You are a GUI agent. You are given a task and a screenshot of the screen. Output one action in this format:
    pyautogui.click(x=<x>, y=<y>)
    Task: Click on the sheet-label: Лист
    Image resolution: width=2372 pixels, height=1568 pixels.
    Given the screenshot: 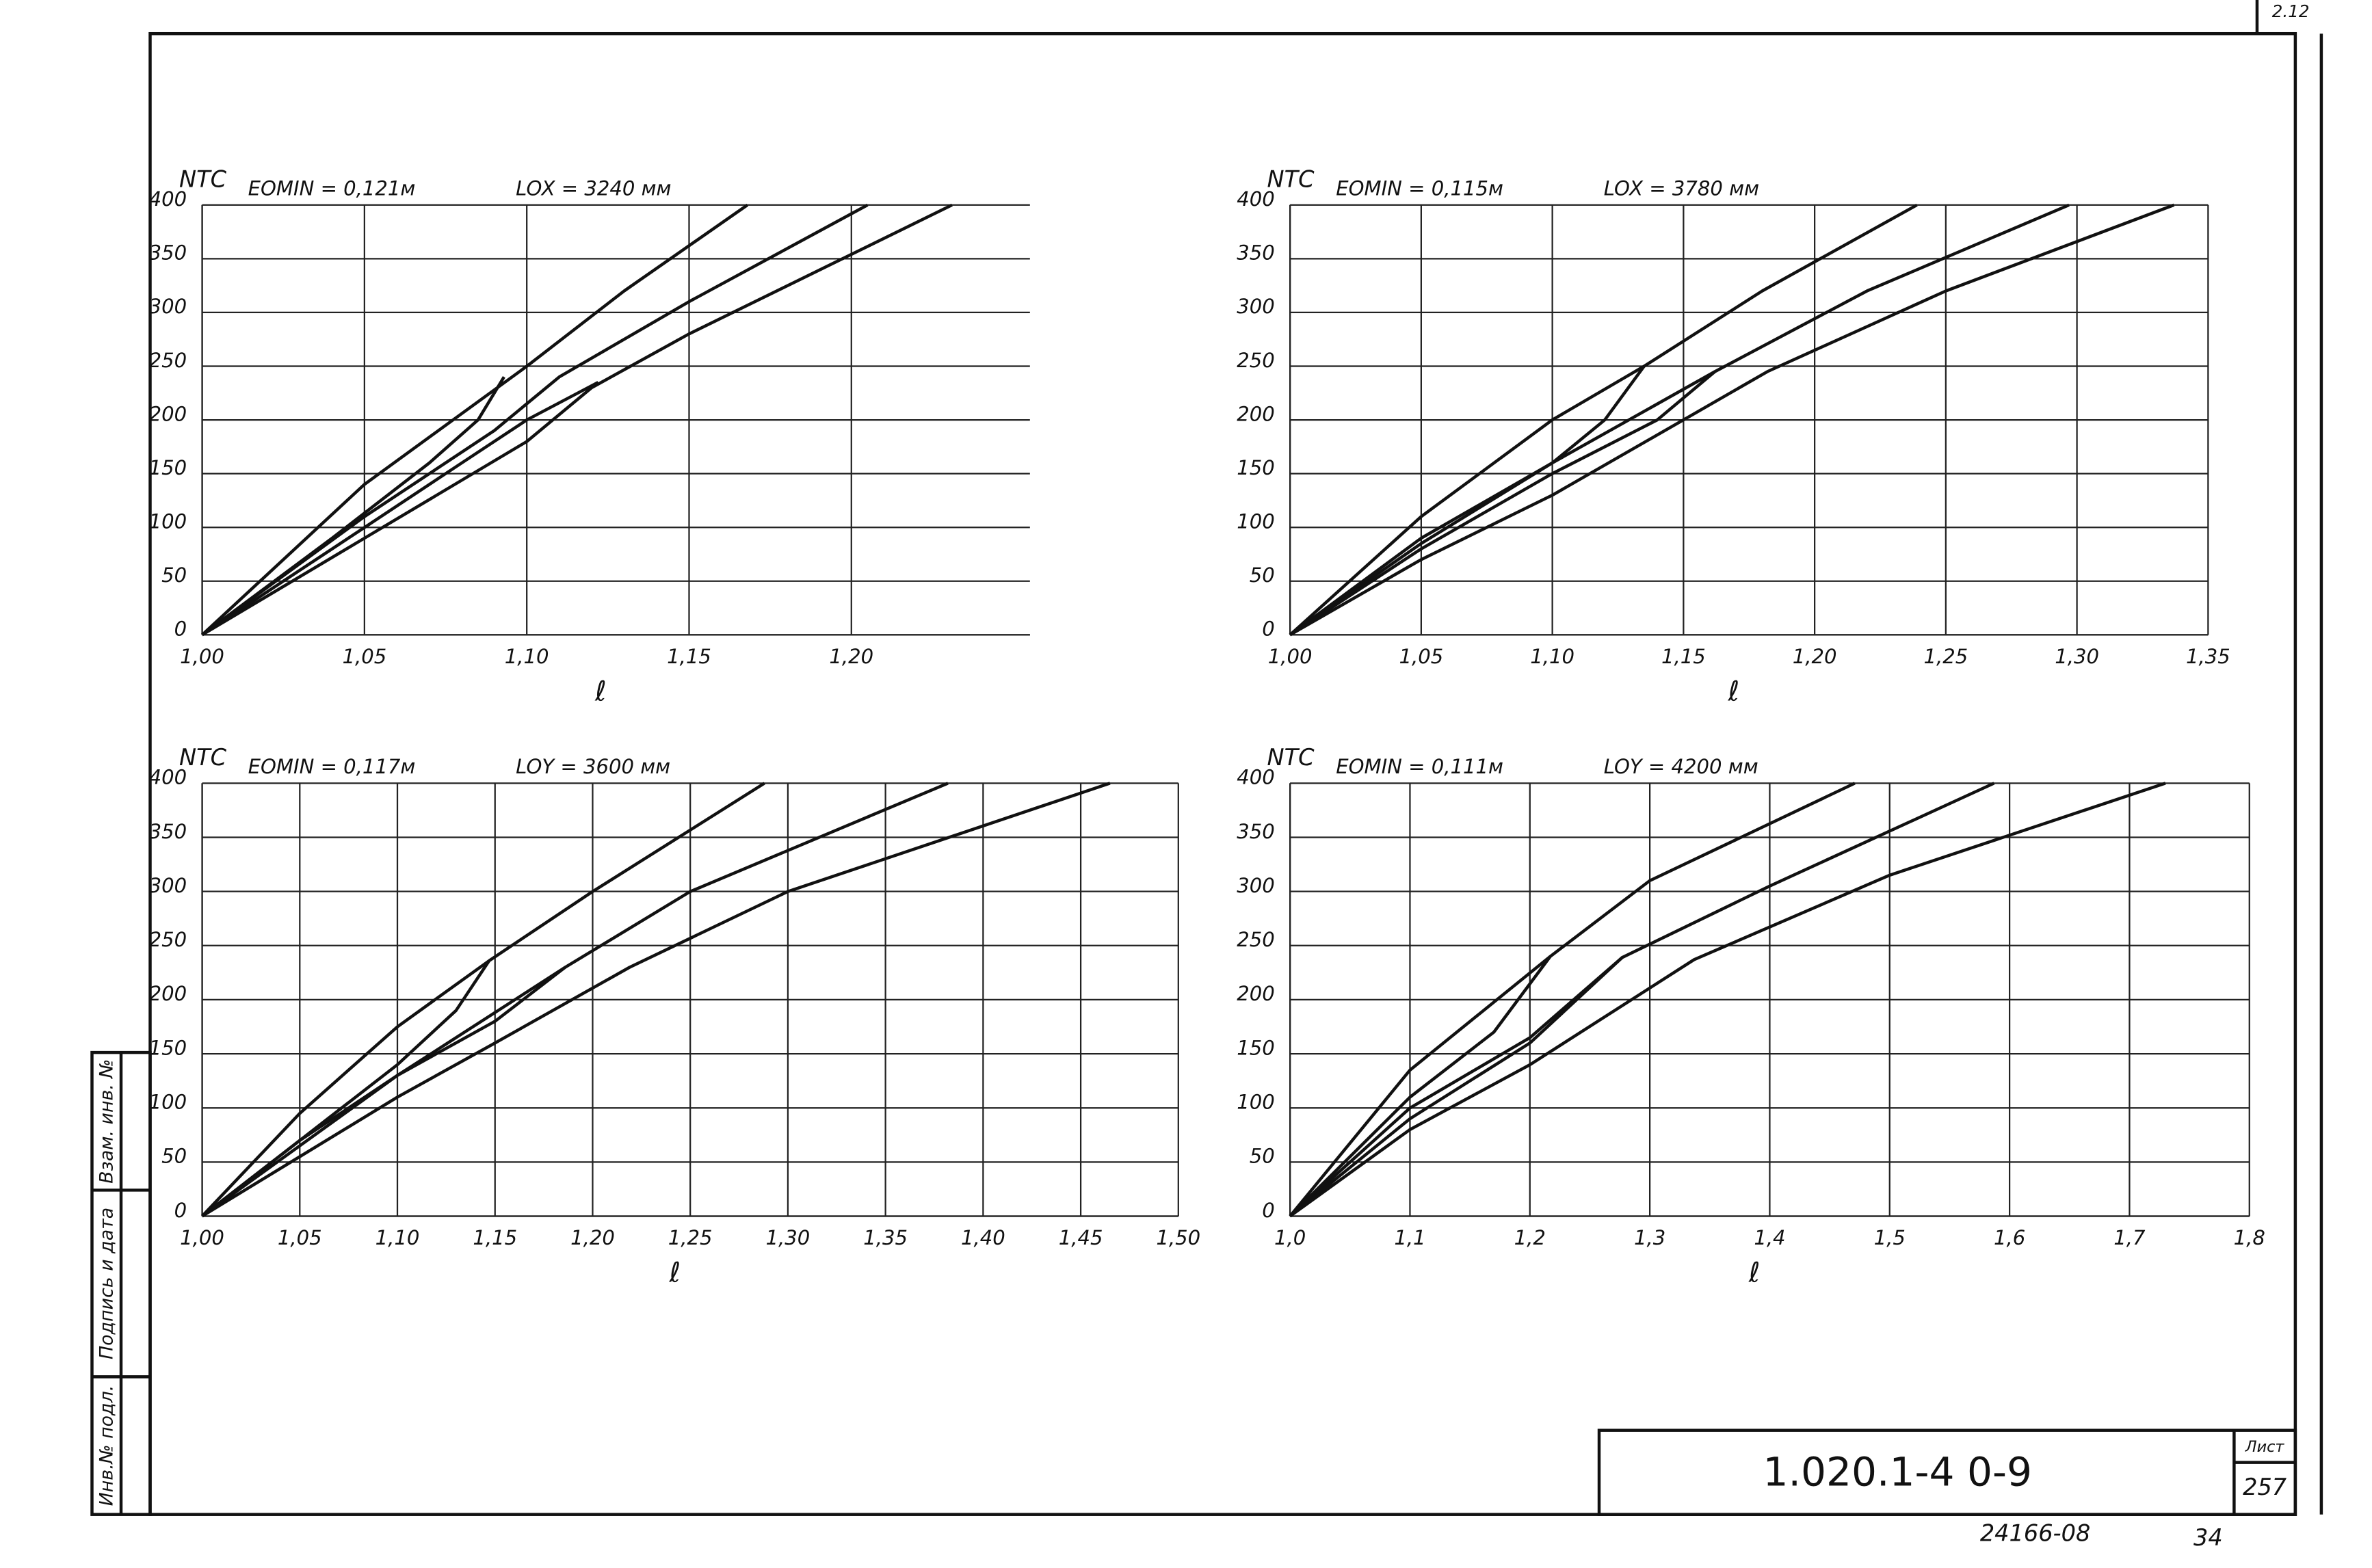 What is the action you would take?
    pyautogui.click(x=2265, y=1447)
    